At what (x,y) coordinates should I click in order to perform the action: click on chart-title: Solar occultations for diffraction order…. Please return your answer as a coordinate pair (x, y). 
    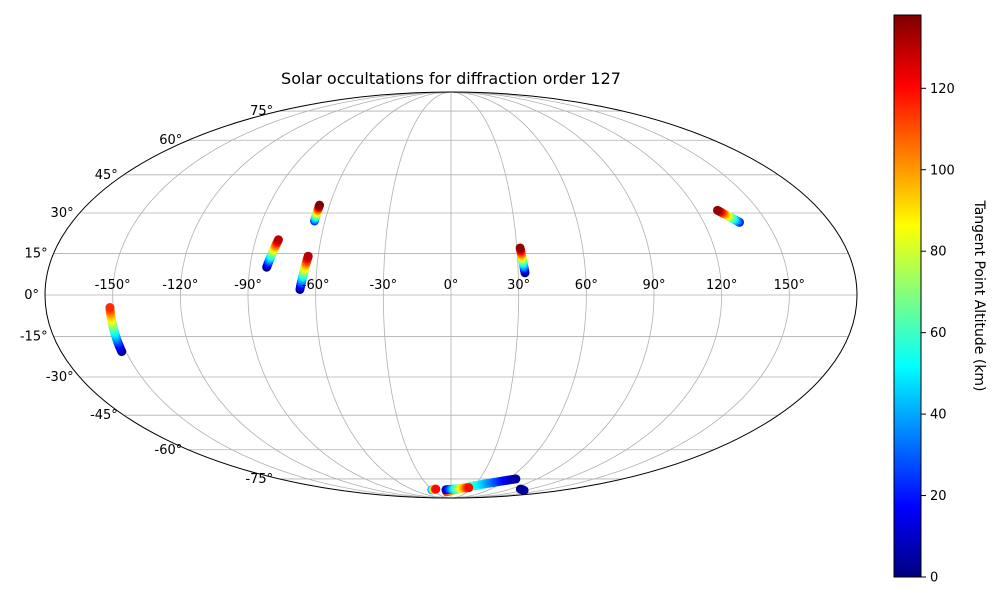
    Looking at the image, I should click on (451, 78).